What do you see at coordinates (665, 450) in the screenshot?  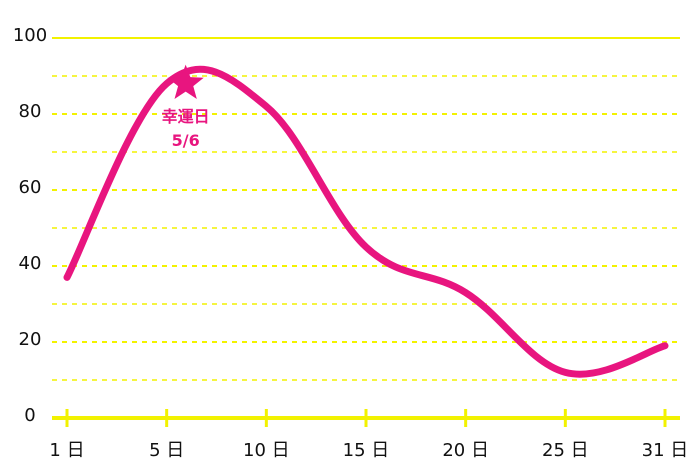 I see `x-tick-label: 31 日` at bounding box center [665, 450].